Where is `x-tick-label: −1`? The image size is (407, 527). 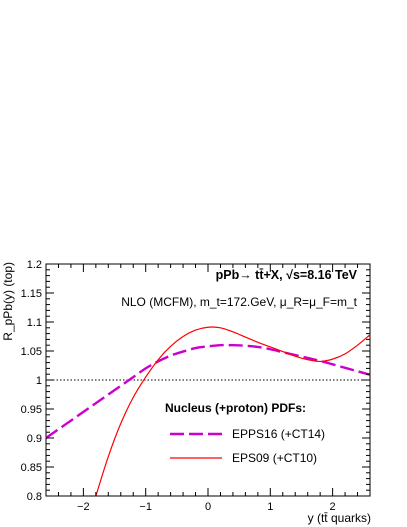 x-tick-label: −1 is located at coordinates (145, 507).